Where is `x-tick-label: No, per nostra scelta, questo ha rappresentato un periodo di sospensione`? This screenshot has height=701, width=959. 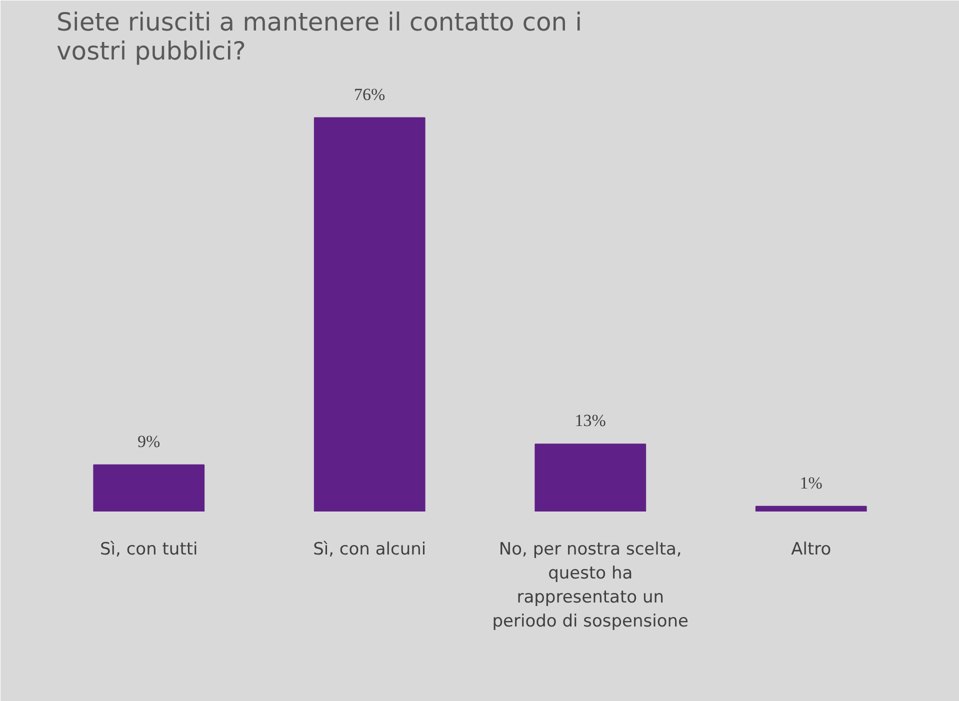
x-tick-label: No, per nostra scelta, questo ha rappresentato un periodo di sospensione is located at coordinates (590, 586).